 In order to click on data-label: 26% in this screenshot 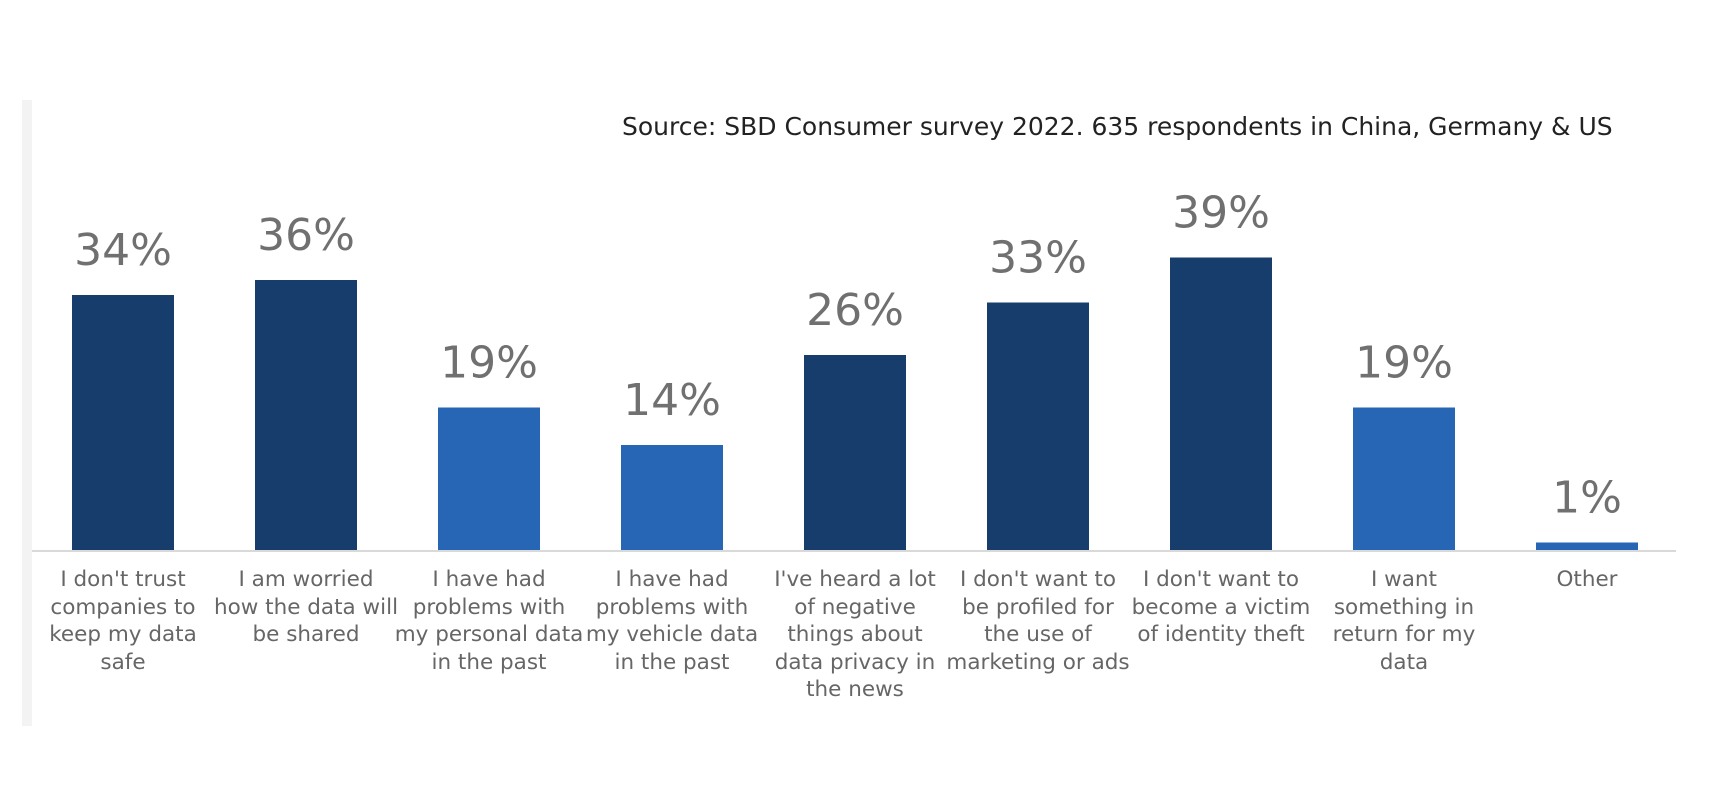, I will do `click(855, 310)`.